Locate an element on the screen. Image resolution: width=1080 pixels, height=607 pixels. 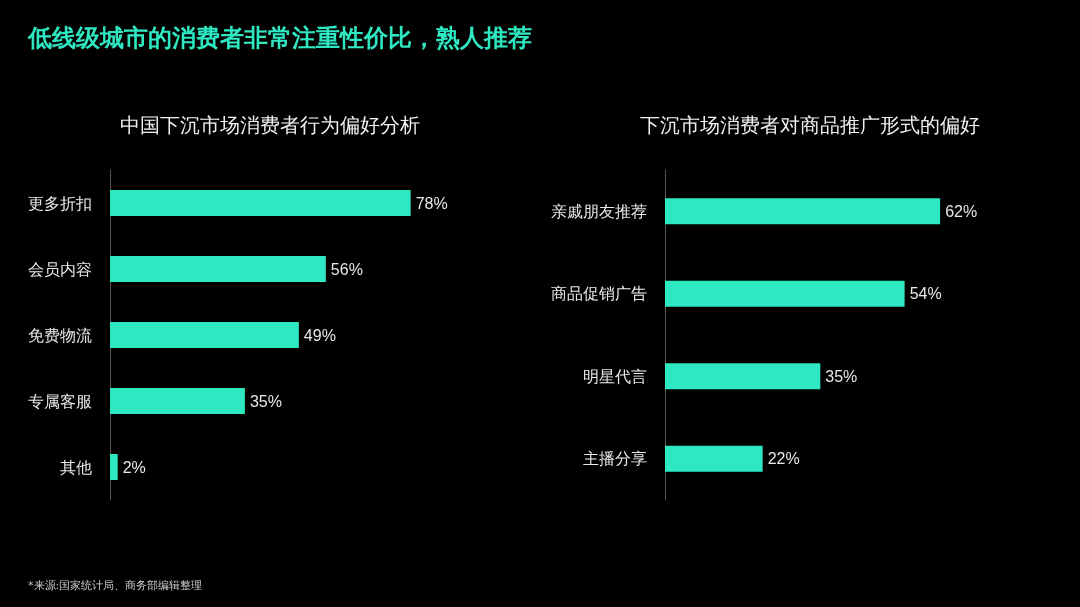
data-label: 56% is located at coordinates (346, 269).